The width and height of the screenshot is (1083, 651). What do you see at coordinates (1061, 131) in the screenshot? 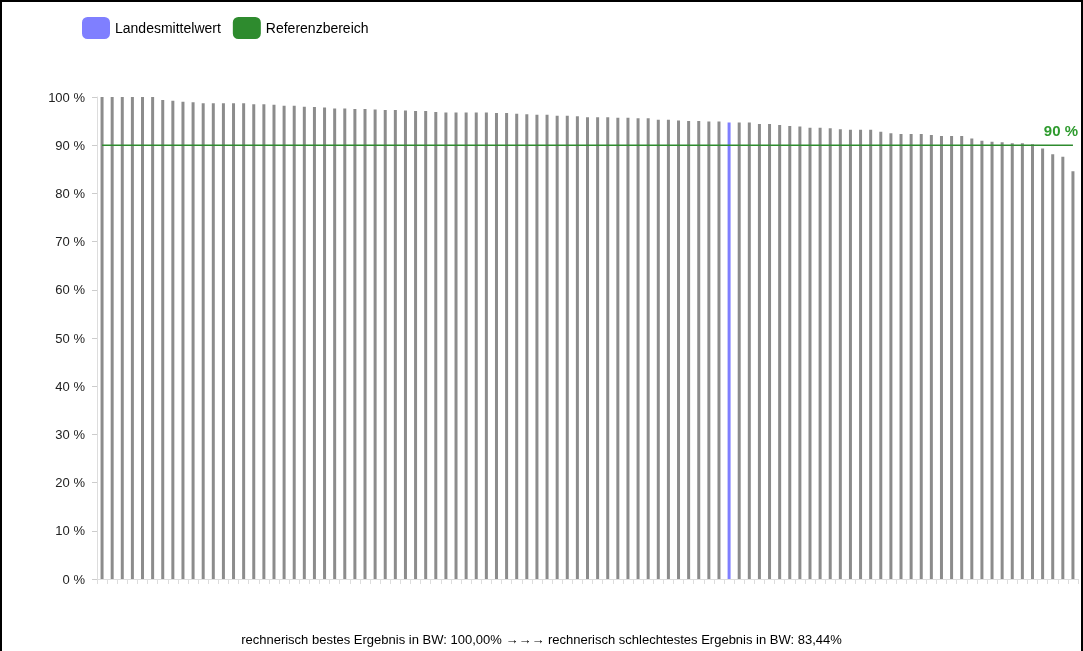
I see `annotation: 90 %` at bounding box center [1061, 131].